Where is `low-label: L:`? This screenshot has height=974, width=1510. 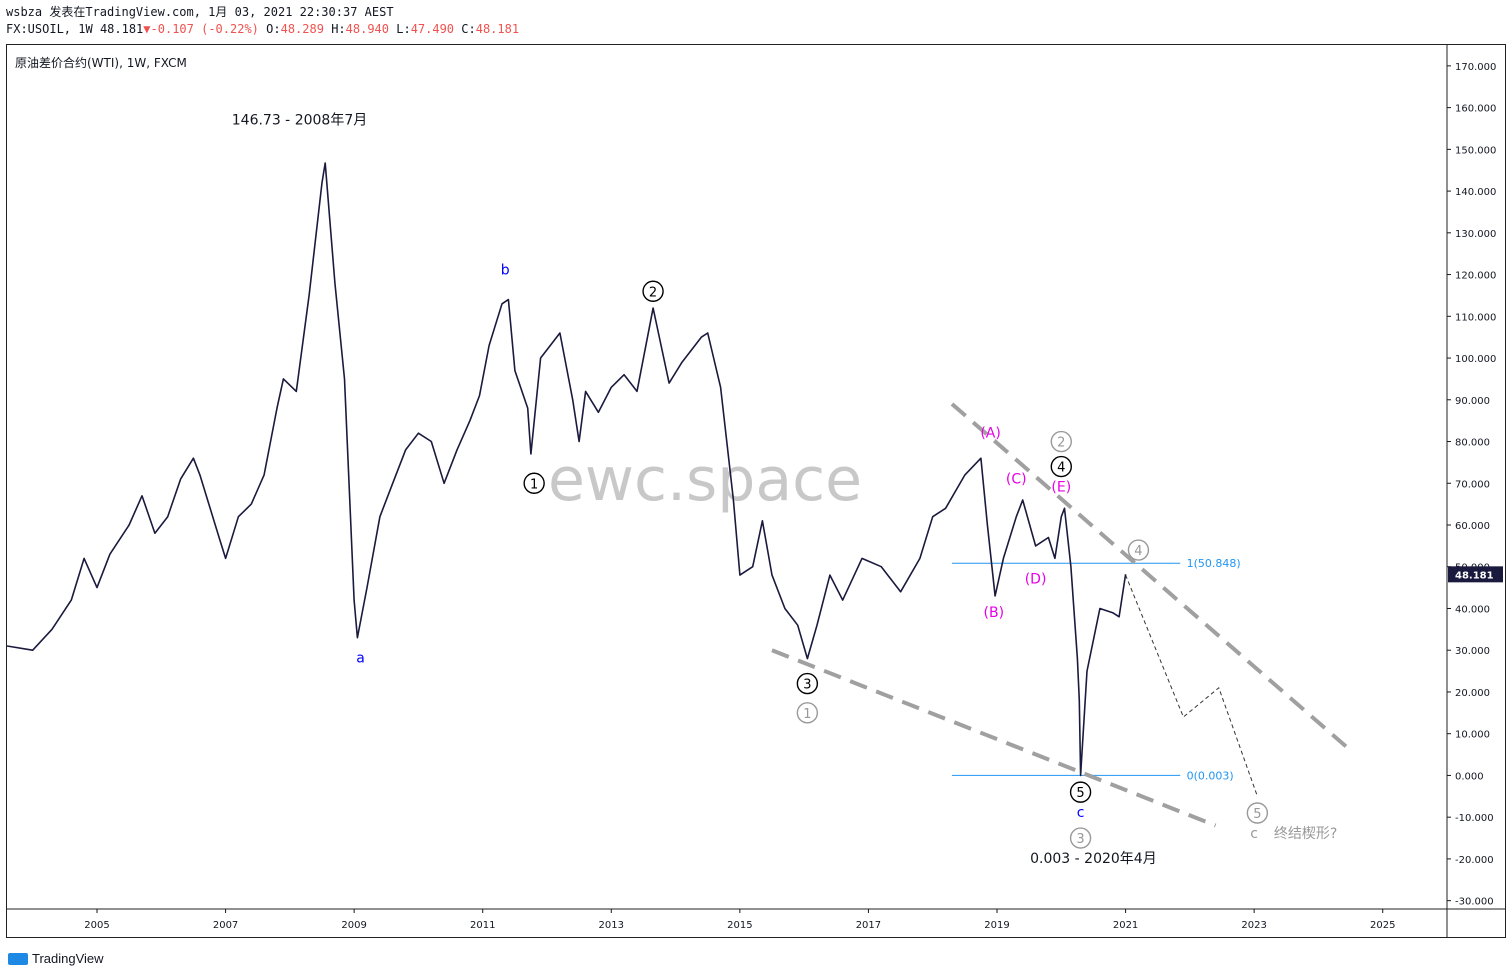
low-label: L: is located at coordinates (403, 29).